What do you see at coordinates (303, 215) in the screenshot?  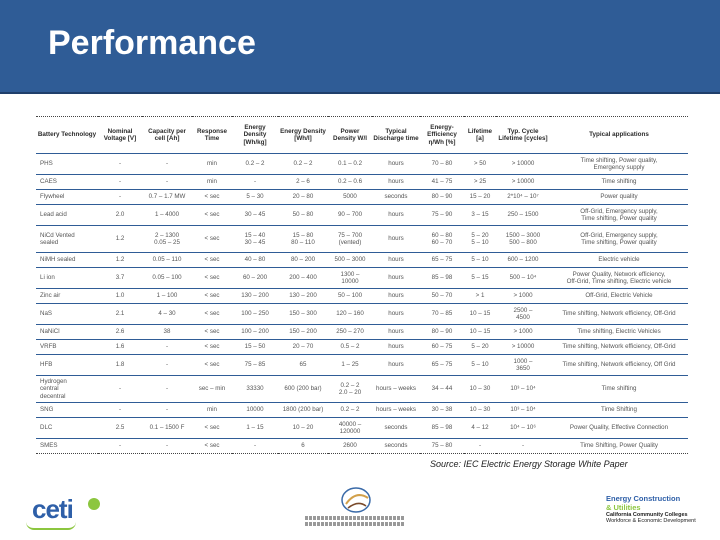 I see `table-cell: 50 – 80` at bounding box center [303, 215].